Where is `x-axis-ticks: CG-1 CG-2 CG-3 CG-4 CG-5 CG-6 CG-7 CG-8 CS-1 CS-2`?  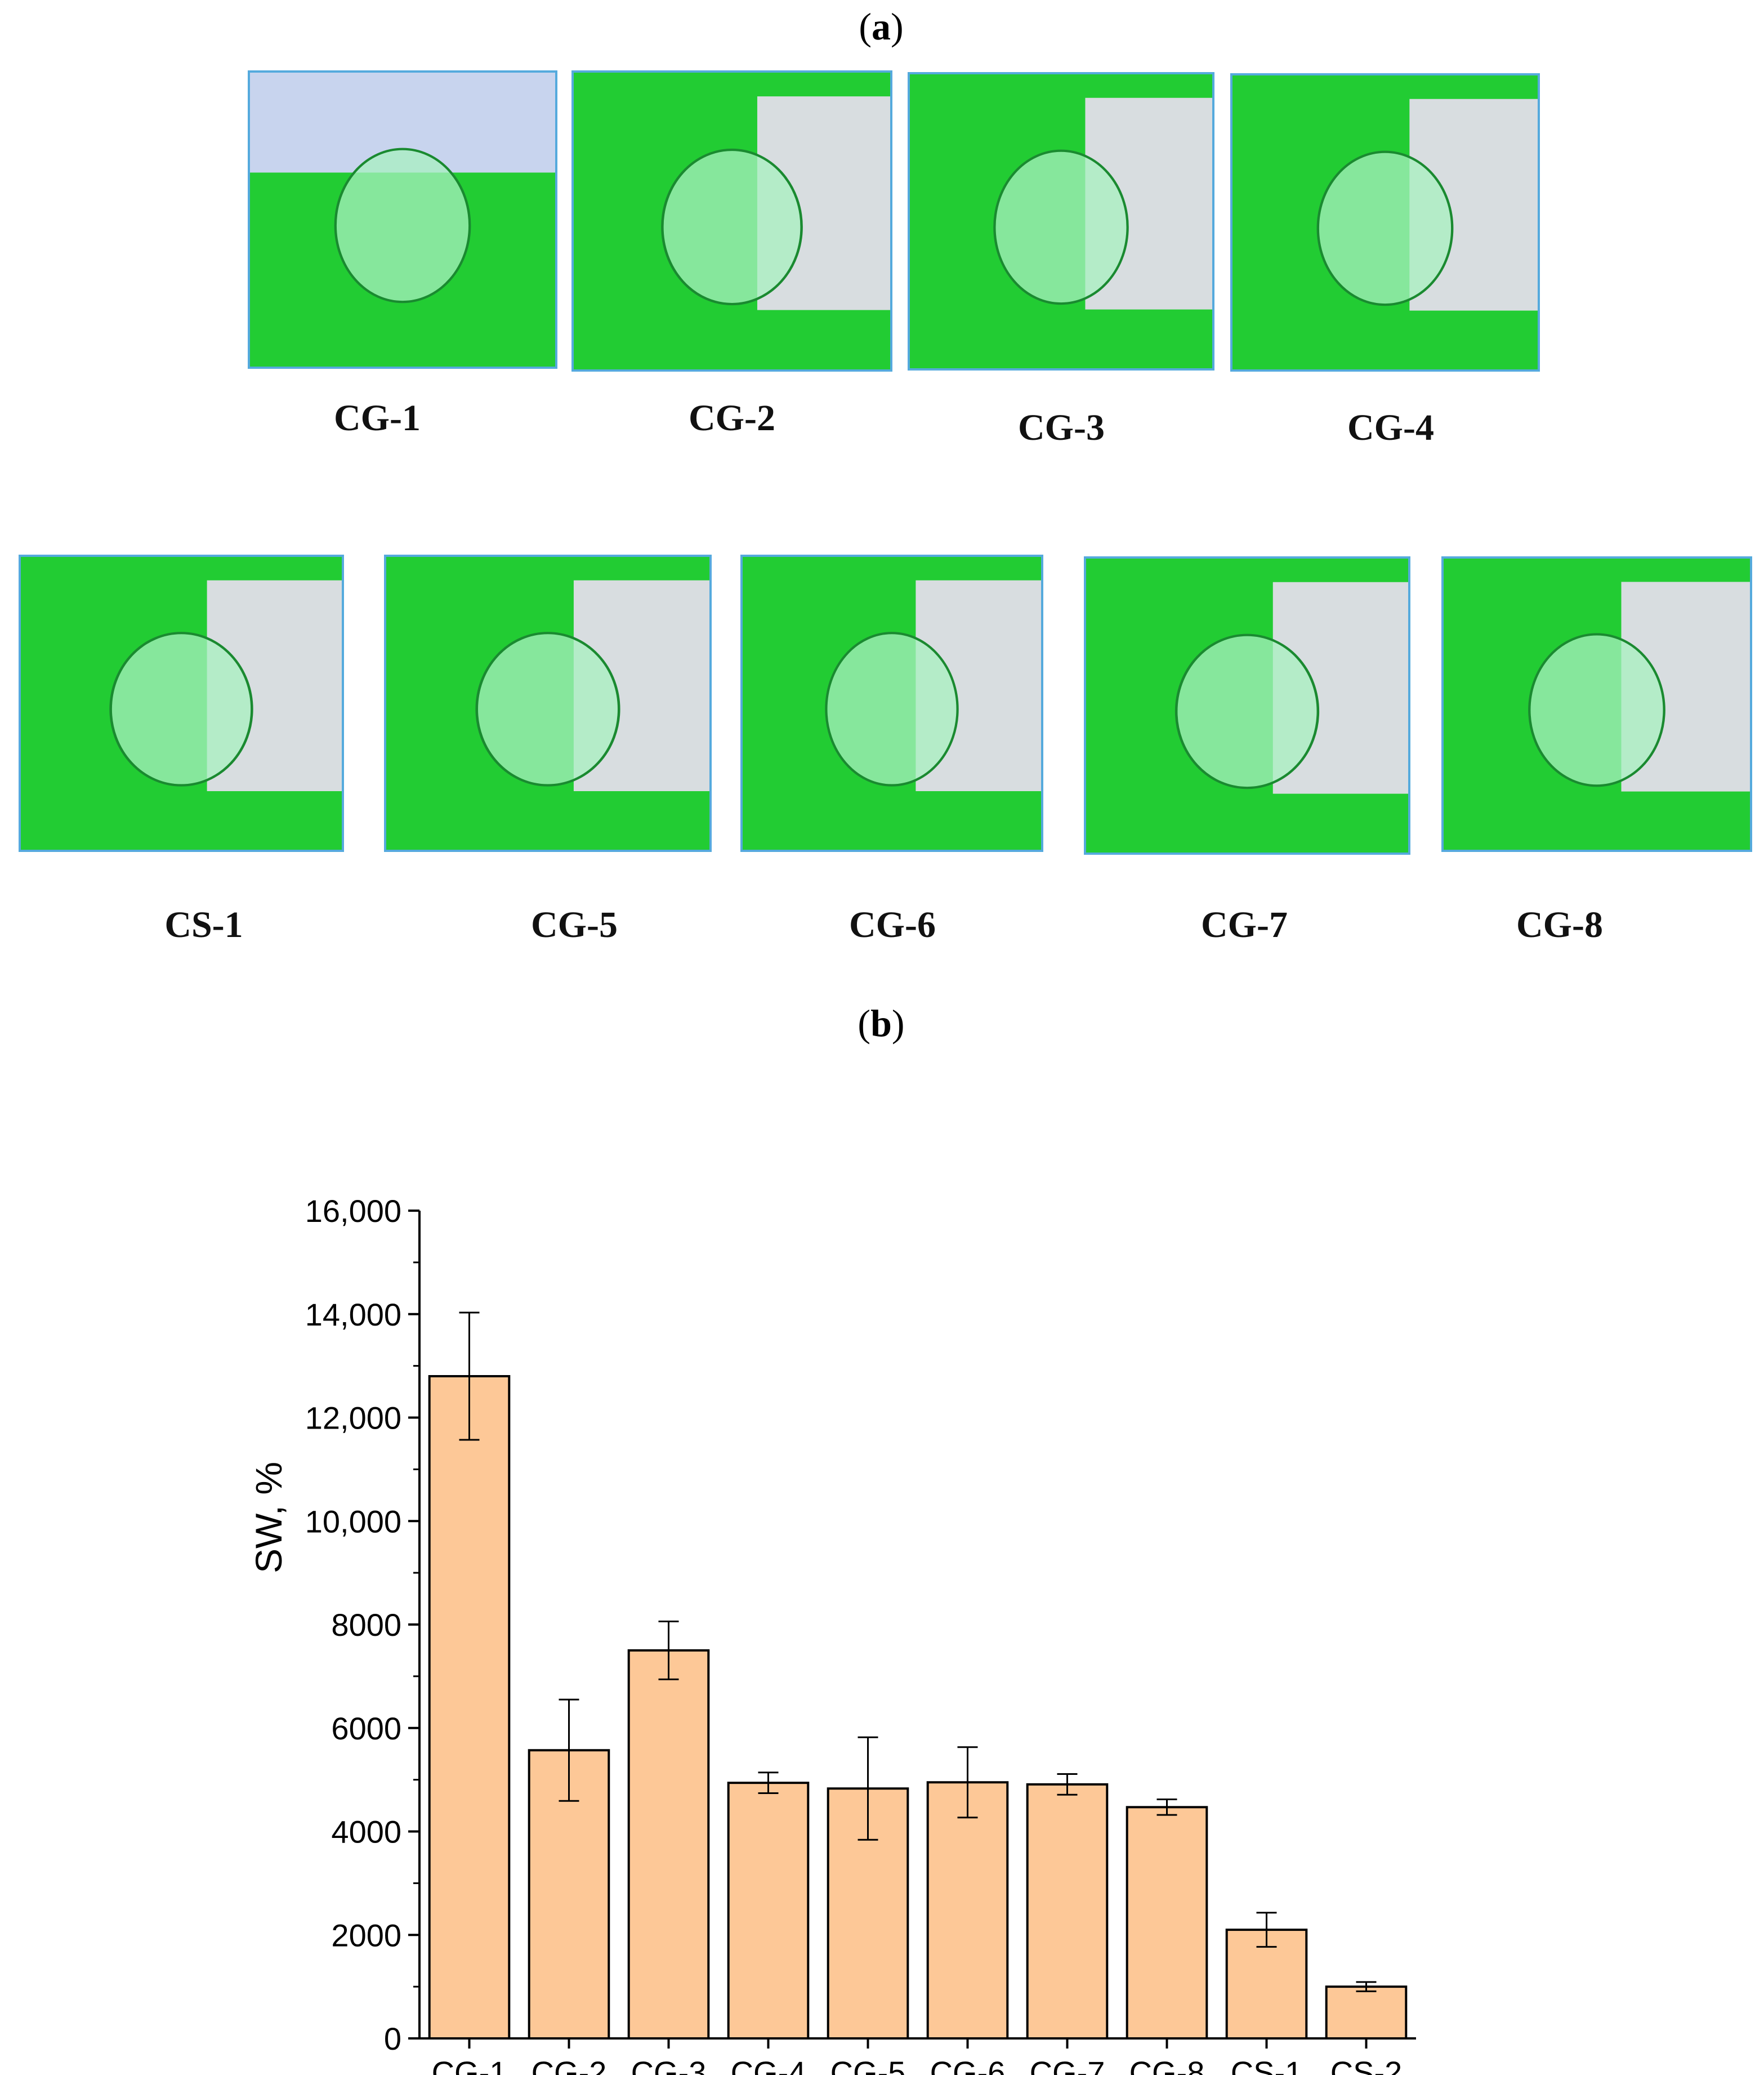
x-axis-ticks: CG-1 CG-2 CG-3 CG-4 CG-5 CG-6 CG-7 CG-8 CS-1 CS-2 is located at coordinates (917, 2056).